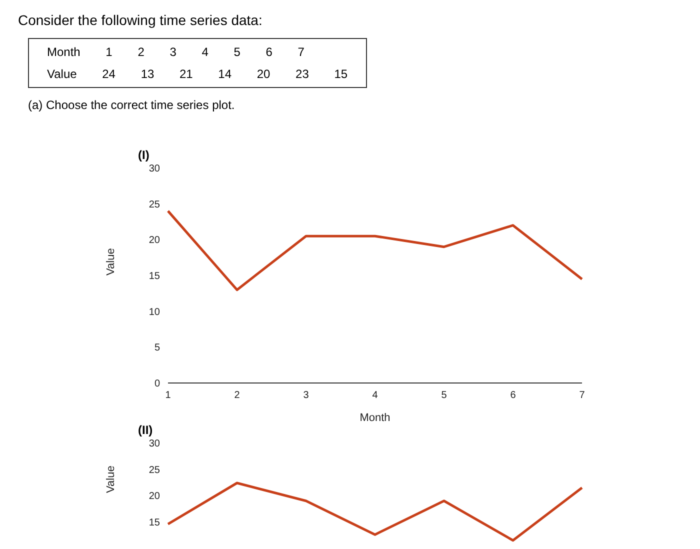 This screenshot has height=549, width=700. I want to click on text: Consider the following time series data:, so click(141, 20).